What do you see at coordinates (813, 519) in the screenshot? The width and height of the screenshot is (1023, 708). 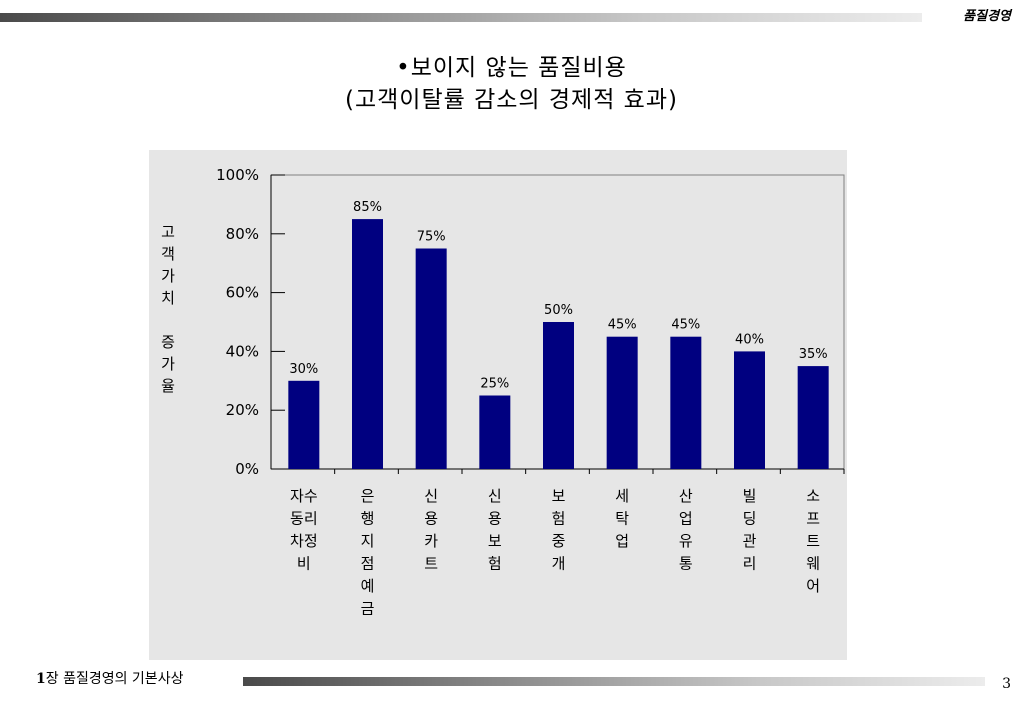 I see `x-category-label: 프` at bounding box center [813, 519].